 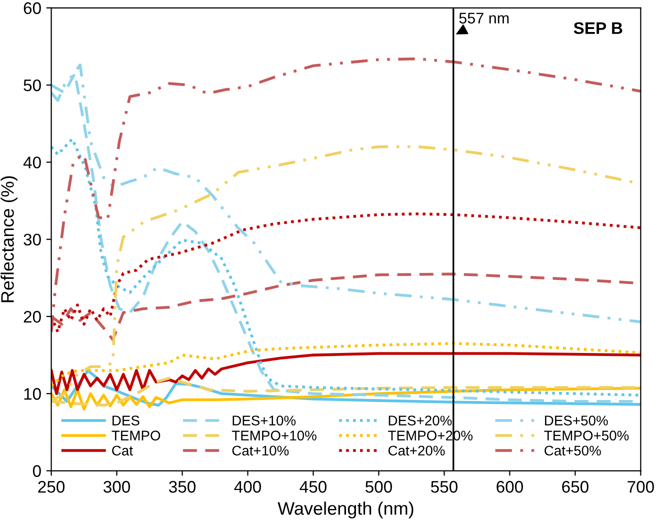 What do you see at coordinates (126, 421) in the screenshot?
I see `legend-label: DES` at bounding box center [126, 421].